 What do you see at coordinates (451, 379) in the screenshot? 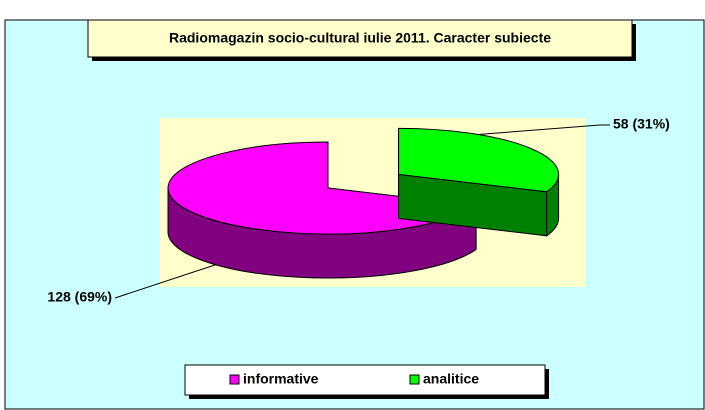
I see `legend-label: analitice` at bounding box center [451, 379].